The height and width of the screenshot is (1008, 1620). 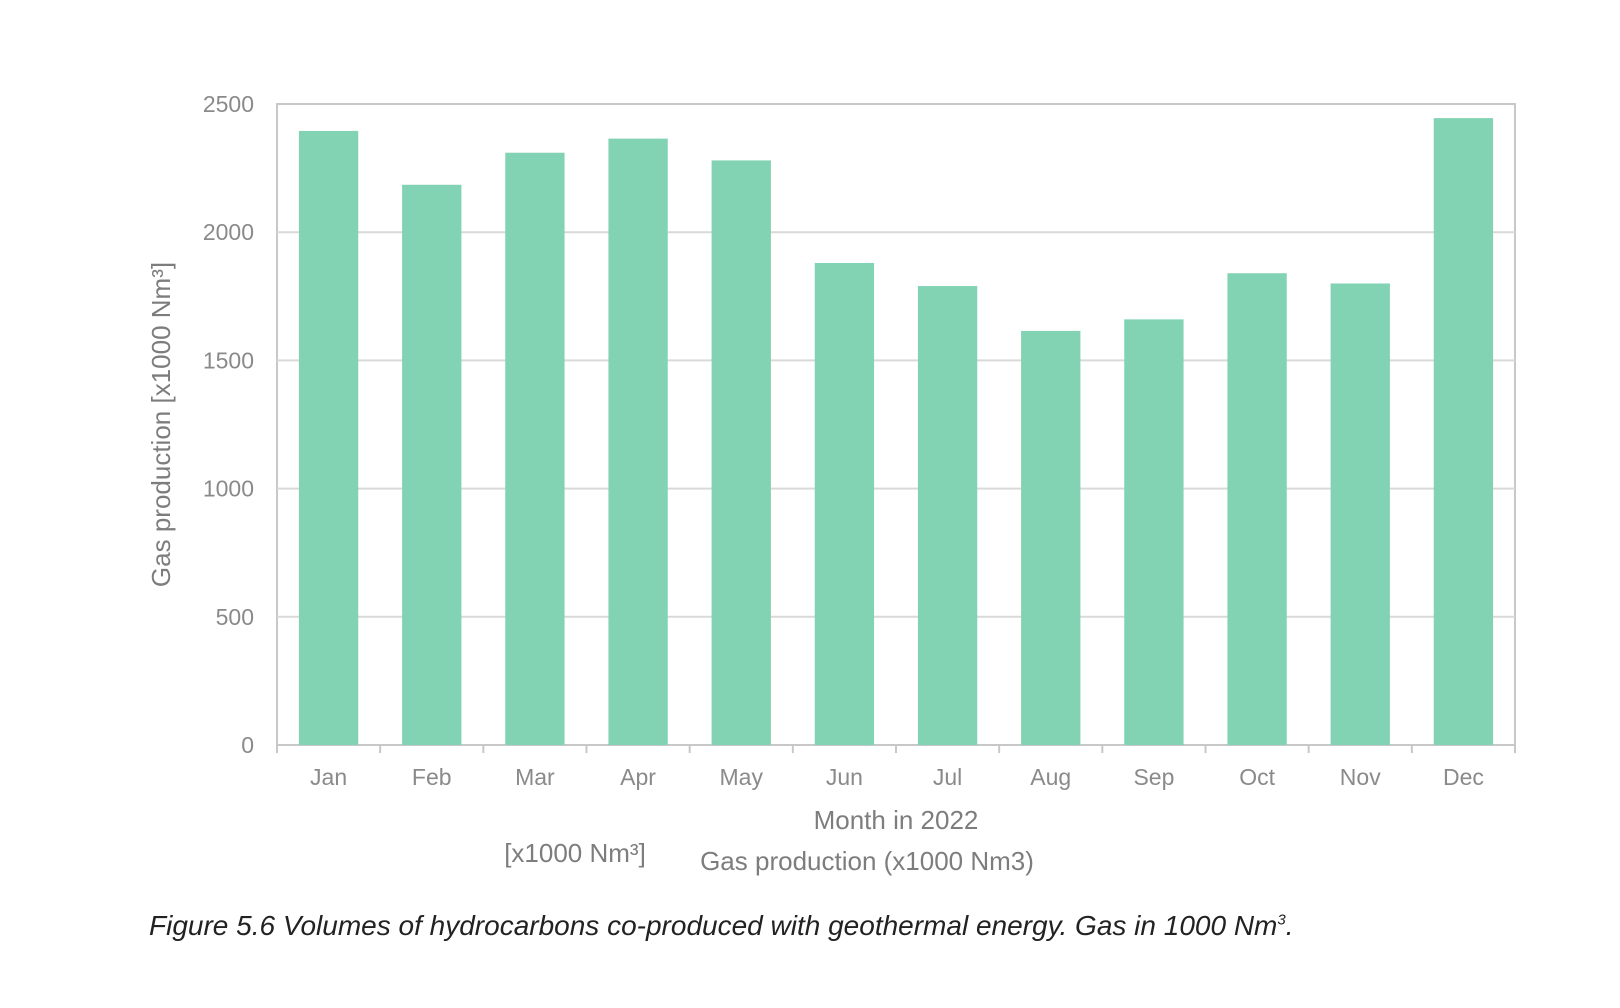 What do you see at coordinates (228, 360) in the screenshot?
I see `y-tick-label: 1500` at bounding box center [228, 360].